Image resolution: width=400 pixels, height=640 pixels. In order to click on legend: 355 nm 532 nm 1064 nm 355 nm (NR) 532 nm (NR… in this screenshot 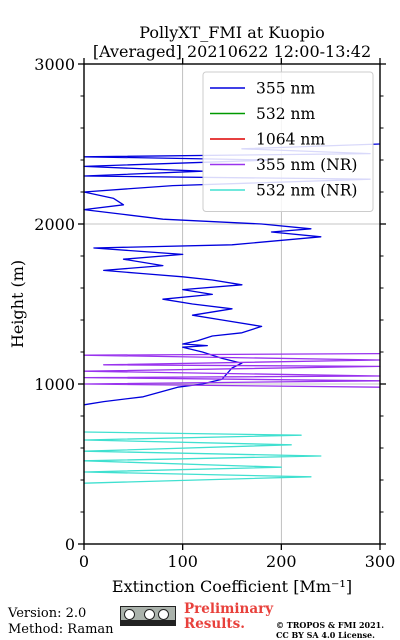, I will do `click(288, 141)`.